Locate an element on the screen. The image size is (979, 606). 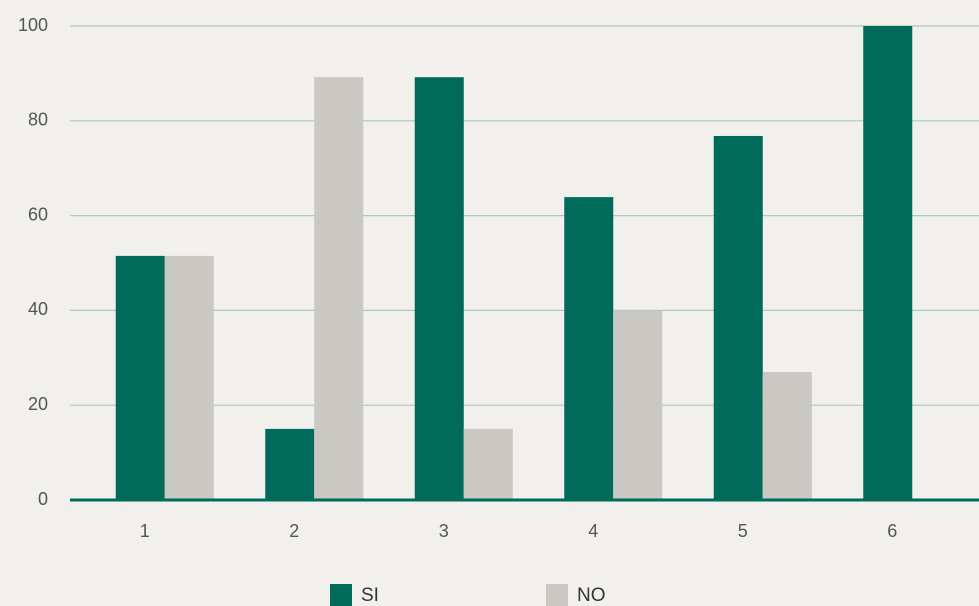
x-tick-label: 6 is located at coordinates (892, 531).